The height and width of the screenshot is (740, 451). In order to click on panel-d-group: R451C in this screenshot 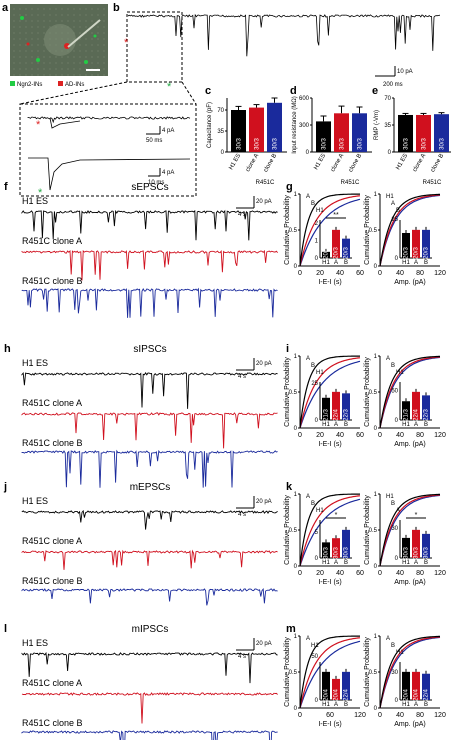, I will do `click(350, 183)`.